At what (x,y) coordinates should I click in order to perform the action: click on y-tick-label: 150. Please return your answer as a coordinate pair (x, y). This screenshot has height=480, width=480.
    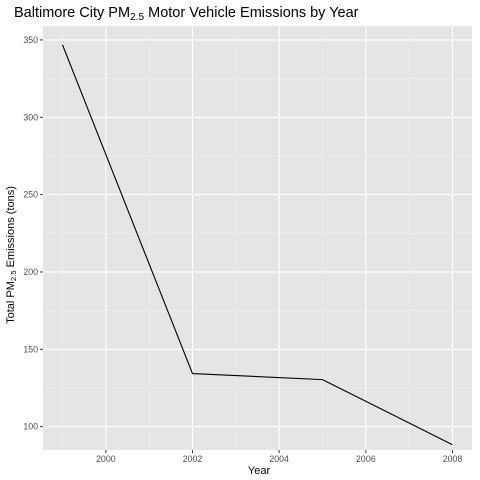
    Looking at the image, I should click on (30, 349).